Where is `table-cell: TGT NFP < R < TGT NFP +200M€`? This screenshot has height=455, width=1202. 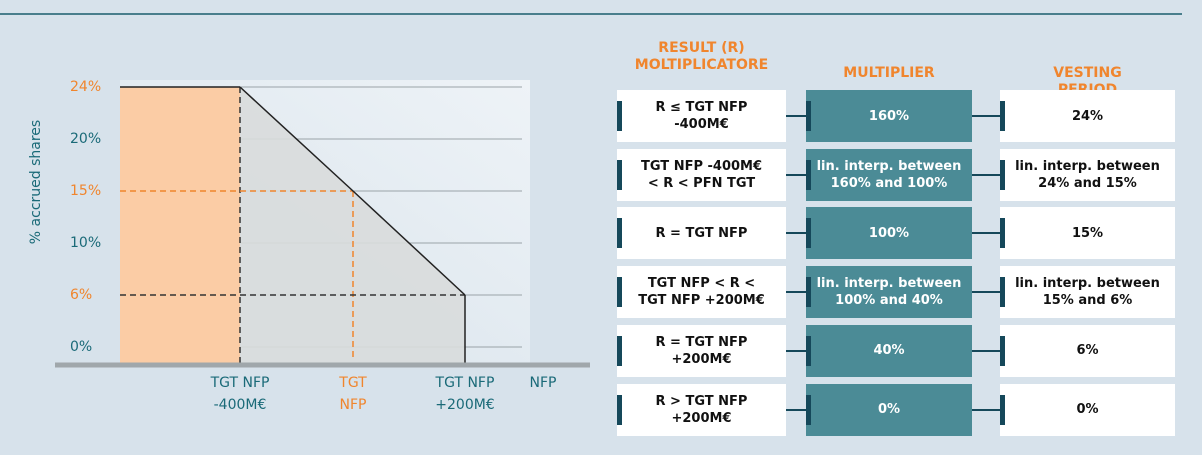
table-cell: TGT NFP < R < TGT NFP +200M€ is located at coordinates (701, 292).